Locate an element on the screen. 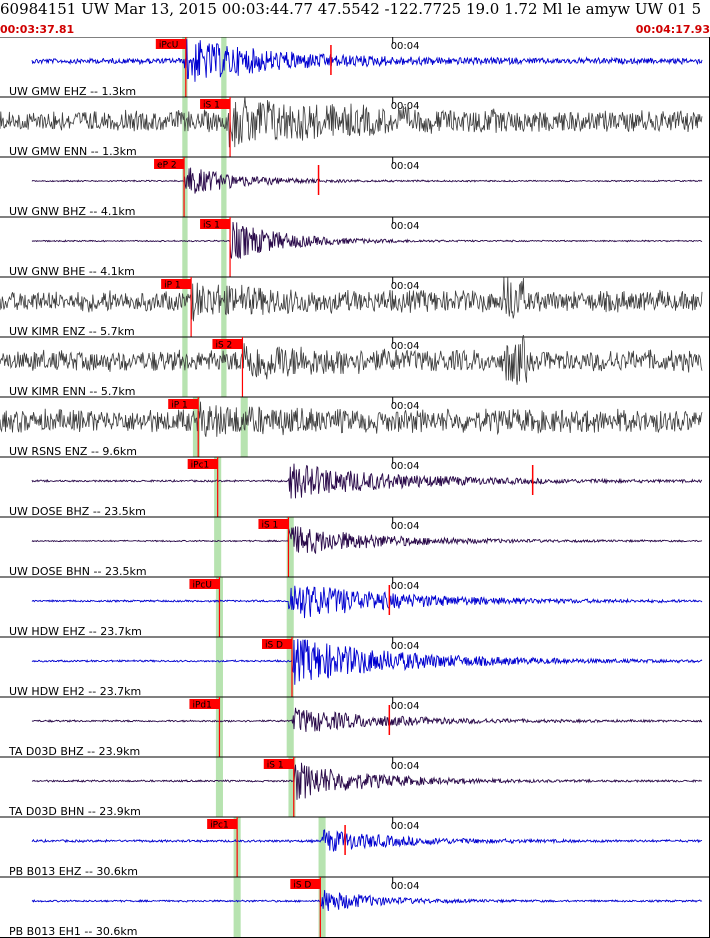 This screenshot has height=938, width=710. trace-label: PB B013 EH1 -- 30.6km is located at coordinates (73, 931).